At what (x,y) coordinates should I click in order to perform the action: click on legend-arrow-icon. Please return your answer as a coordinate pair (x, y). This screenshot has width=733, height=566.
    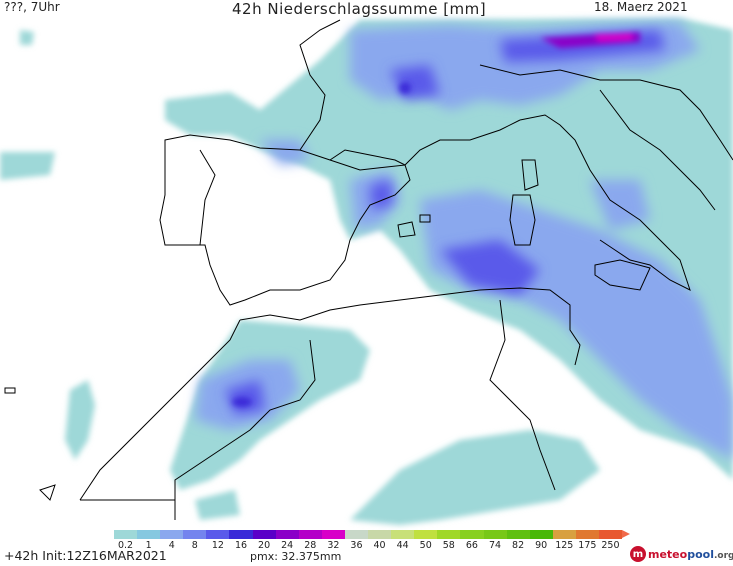
    Looking at the image, I should click on (626, 534).